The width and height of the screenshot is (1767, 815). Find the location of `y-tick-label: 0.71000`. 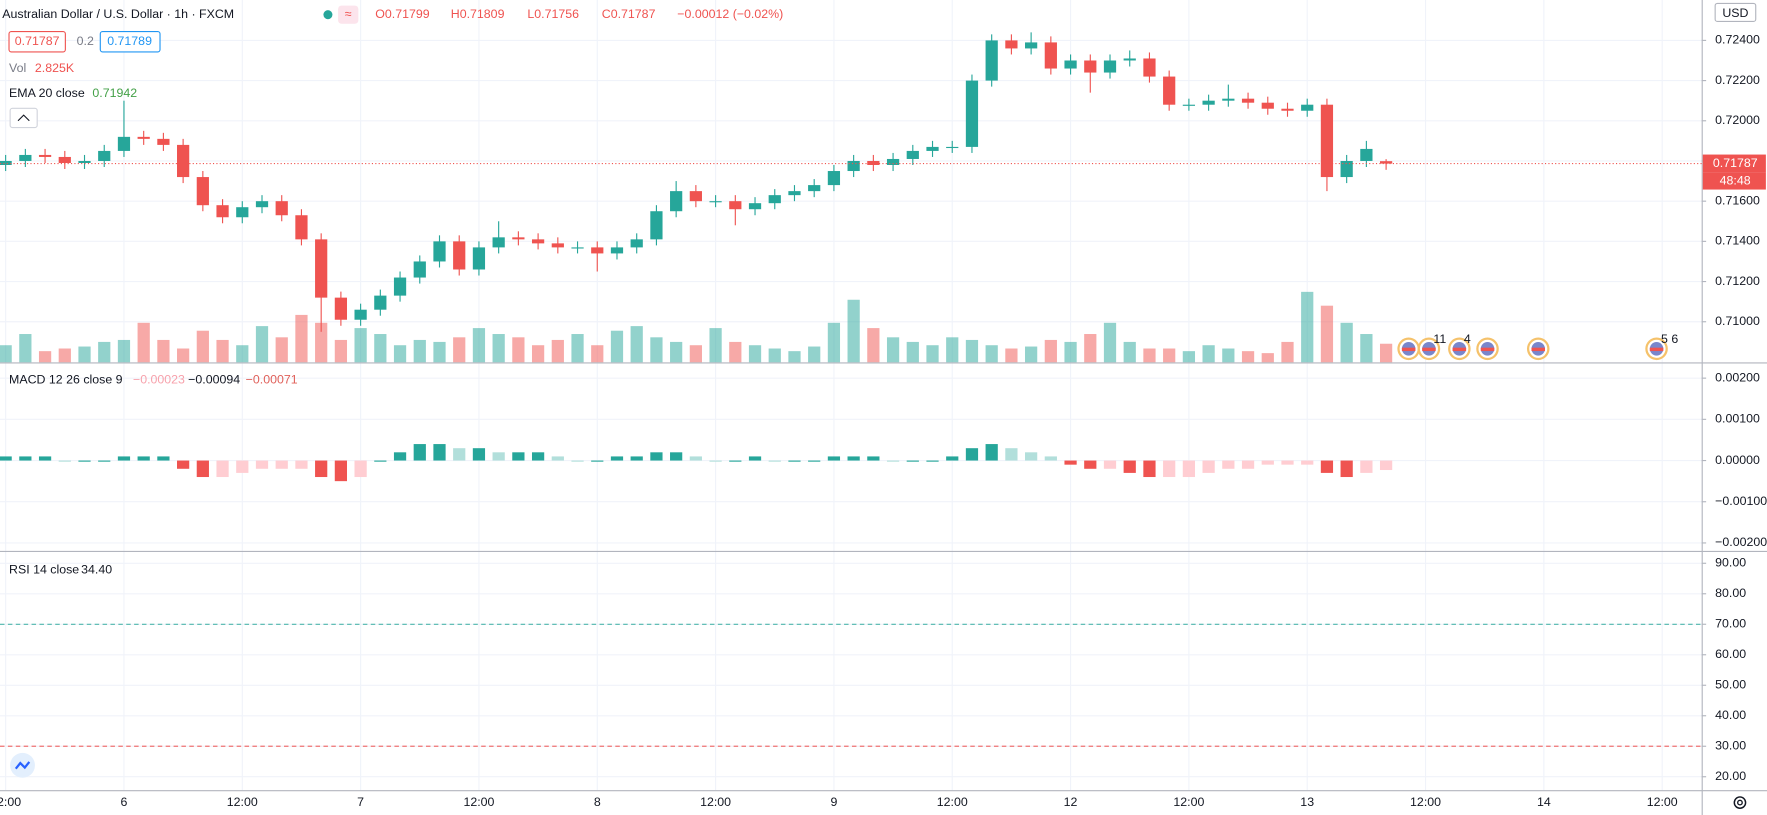

y-tick-label: 0.71000 is located at coordinates (1737, 321).